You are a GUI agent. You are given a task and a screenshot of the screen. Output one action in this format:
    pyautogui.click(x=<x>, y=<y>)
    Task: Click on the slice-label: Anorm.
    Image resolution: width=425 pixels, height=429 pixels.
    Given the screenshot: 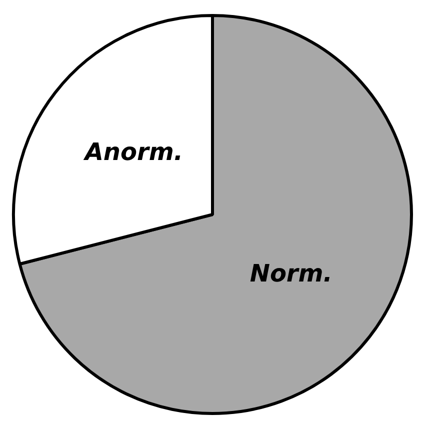 What is the action you would take?
    pyautogui.click(x=132, y=152)
    